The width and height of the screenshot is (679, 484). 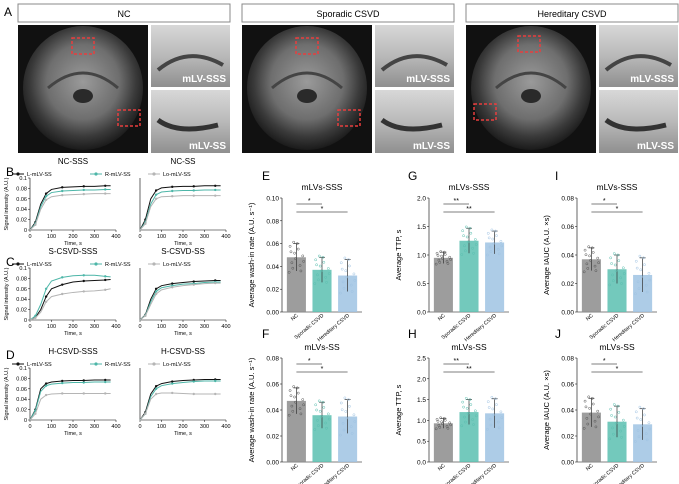 What do you see at coordinates (73, 251) in the screenshot?
I see `chart-title: S-CSVD-SSS` at bounding box center [73, 251].